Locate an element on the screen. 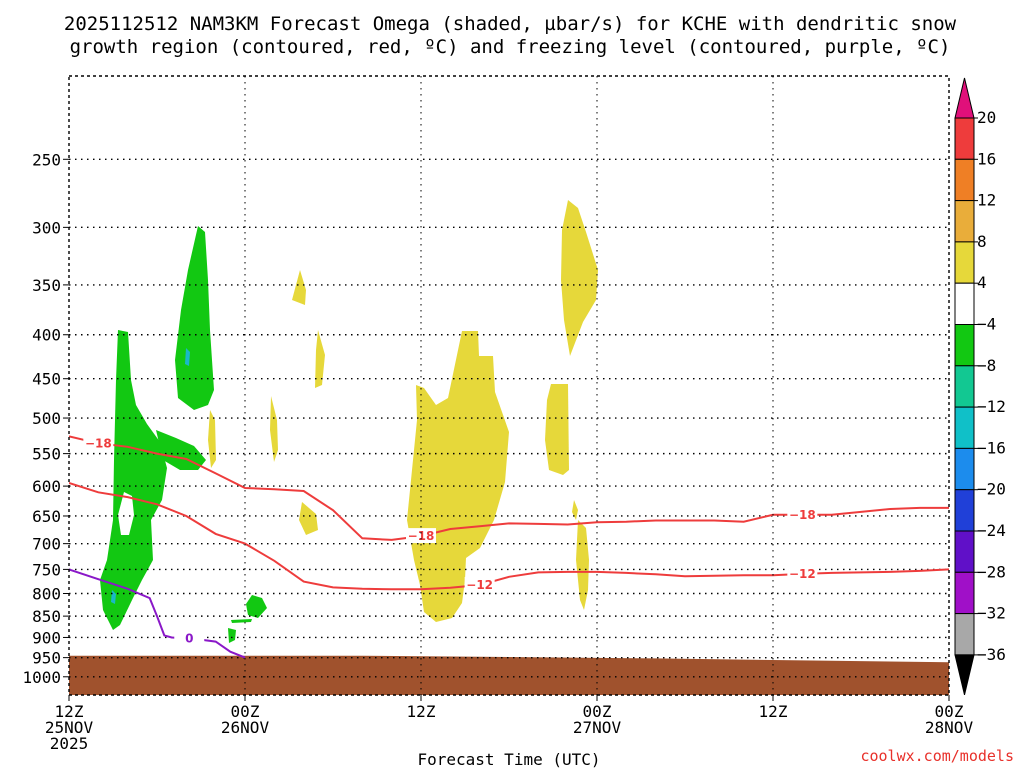 The image size is (1024, 768). colorbar-label-11: −28 is located at coordinates (991, 571).